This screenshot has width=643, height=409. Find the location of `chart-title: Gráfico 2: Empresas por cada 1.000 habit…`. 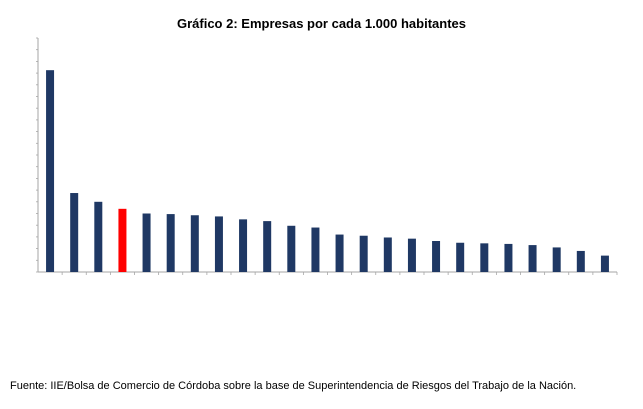

chart-title: Gráfico 2: Empresas por cada 1.000 habit… is located at coordinates (321, 23).